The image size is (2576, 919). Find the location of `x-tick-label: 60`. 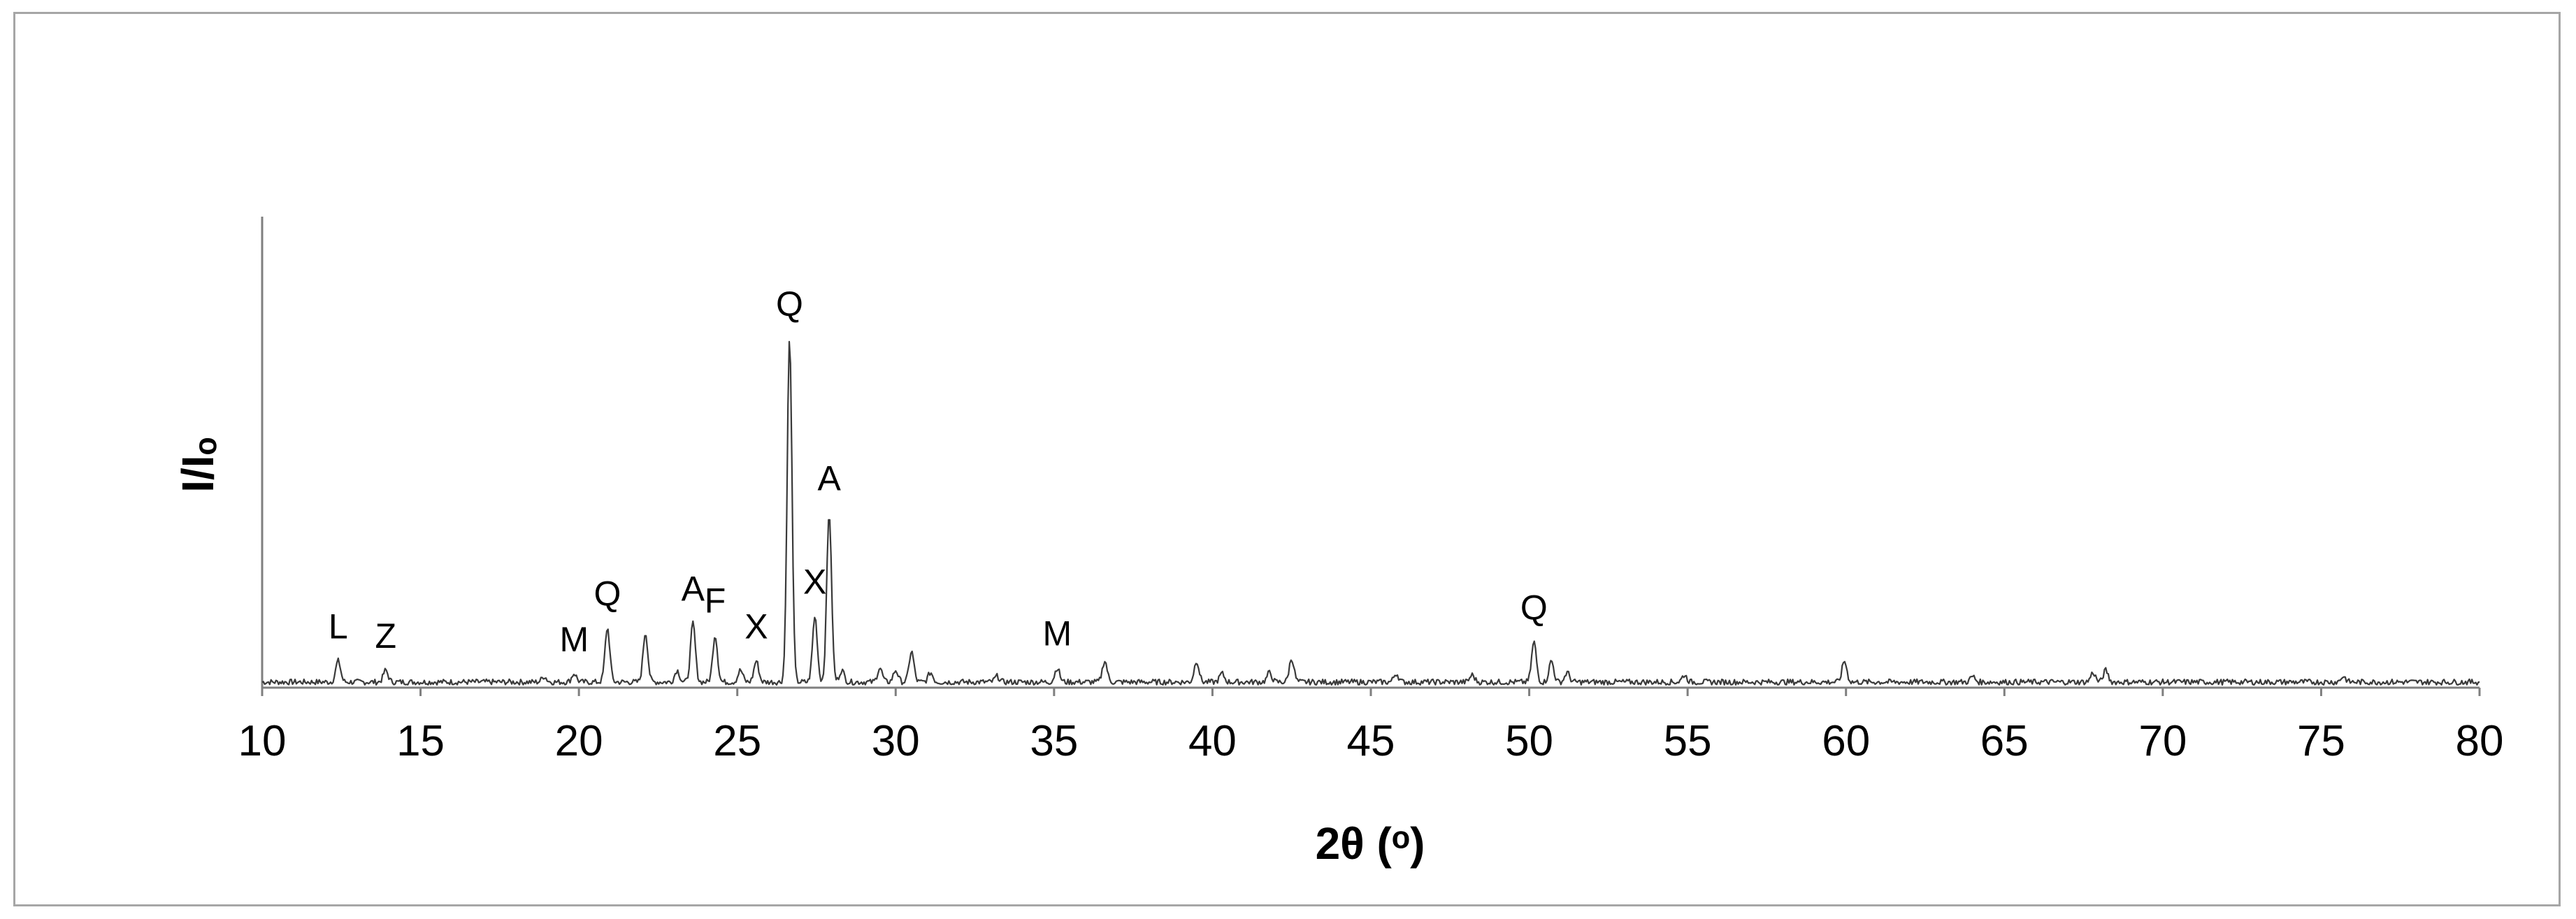

x-tick-label: 60 is located at coordinates (1846, 741).